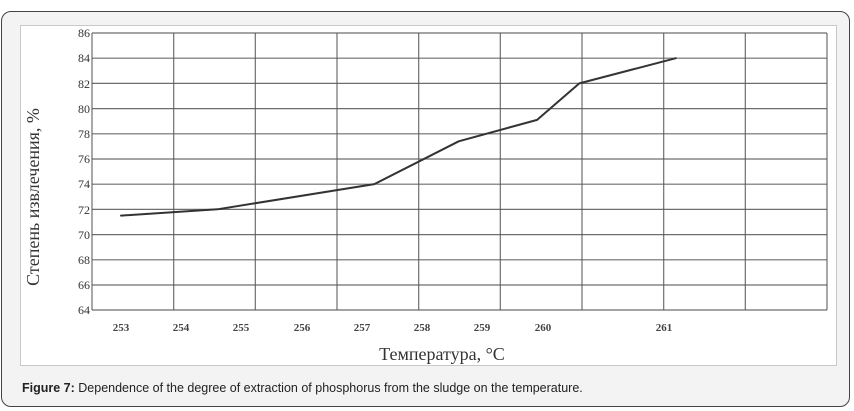 The width and height of the screenshot is (854, 411). I want to click on y-tick-label: 74, so click(84, 184).